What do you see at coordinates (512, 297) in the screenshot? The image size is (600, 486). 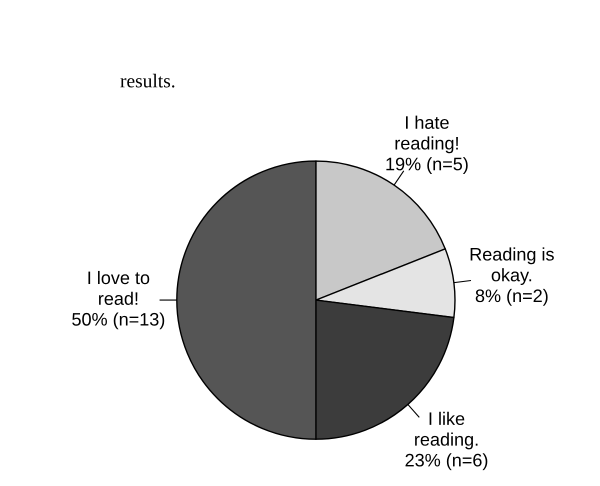 I see `data-label: 8% (n=2)` at bounding box center [512, 297].